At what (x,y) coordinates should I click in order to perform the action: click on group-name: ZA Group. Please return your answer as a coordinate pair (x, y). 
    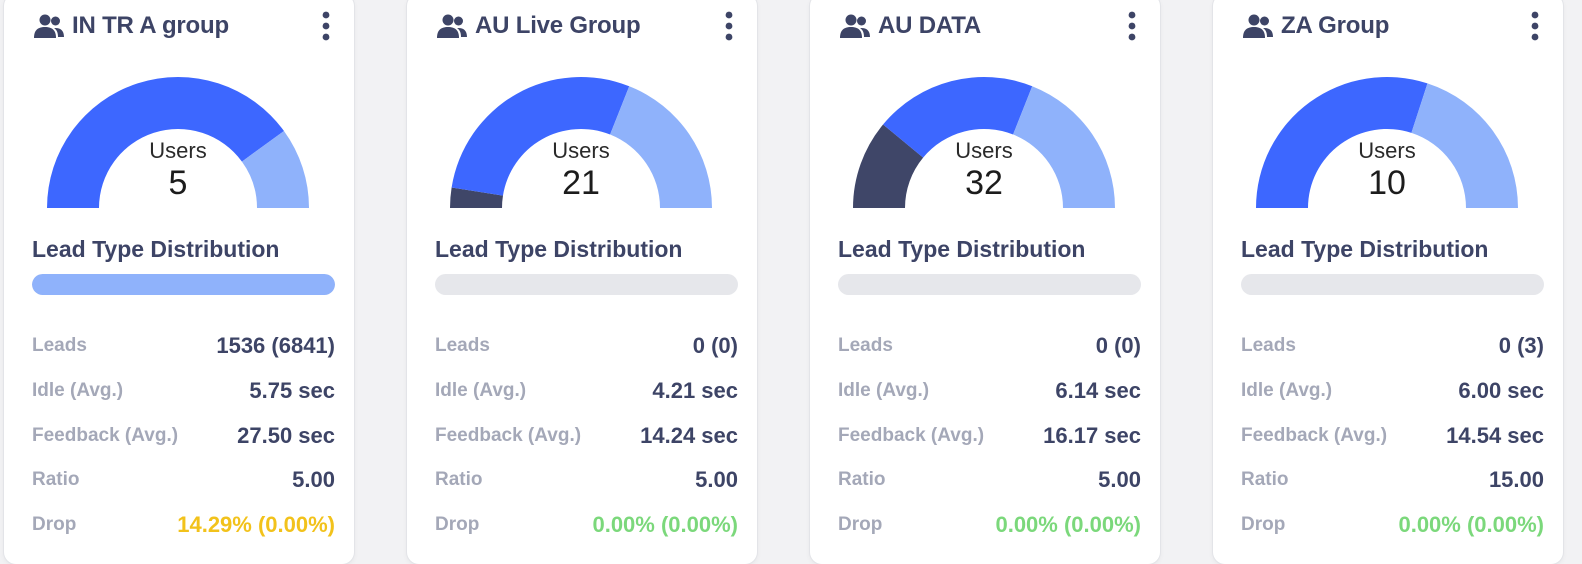
    Looking at the image, I should click on (1335, 25).